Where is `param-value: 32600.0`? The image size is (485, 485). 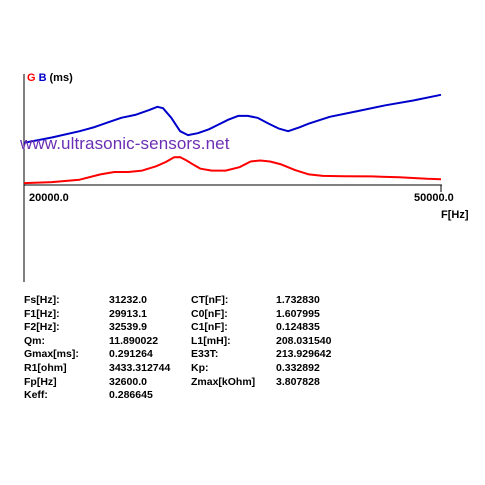 param-value: 32600.0 is located at coordinates (128, 381).